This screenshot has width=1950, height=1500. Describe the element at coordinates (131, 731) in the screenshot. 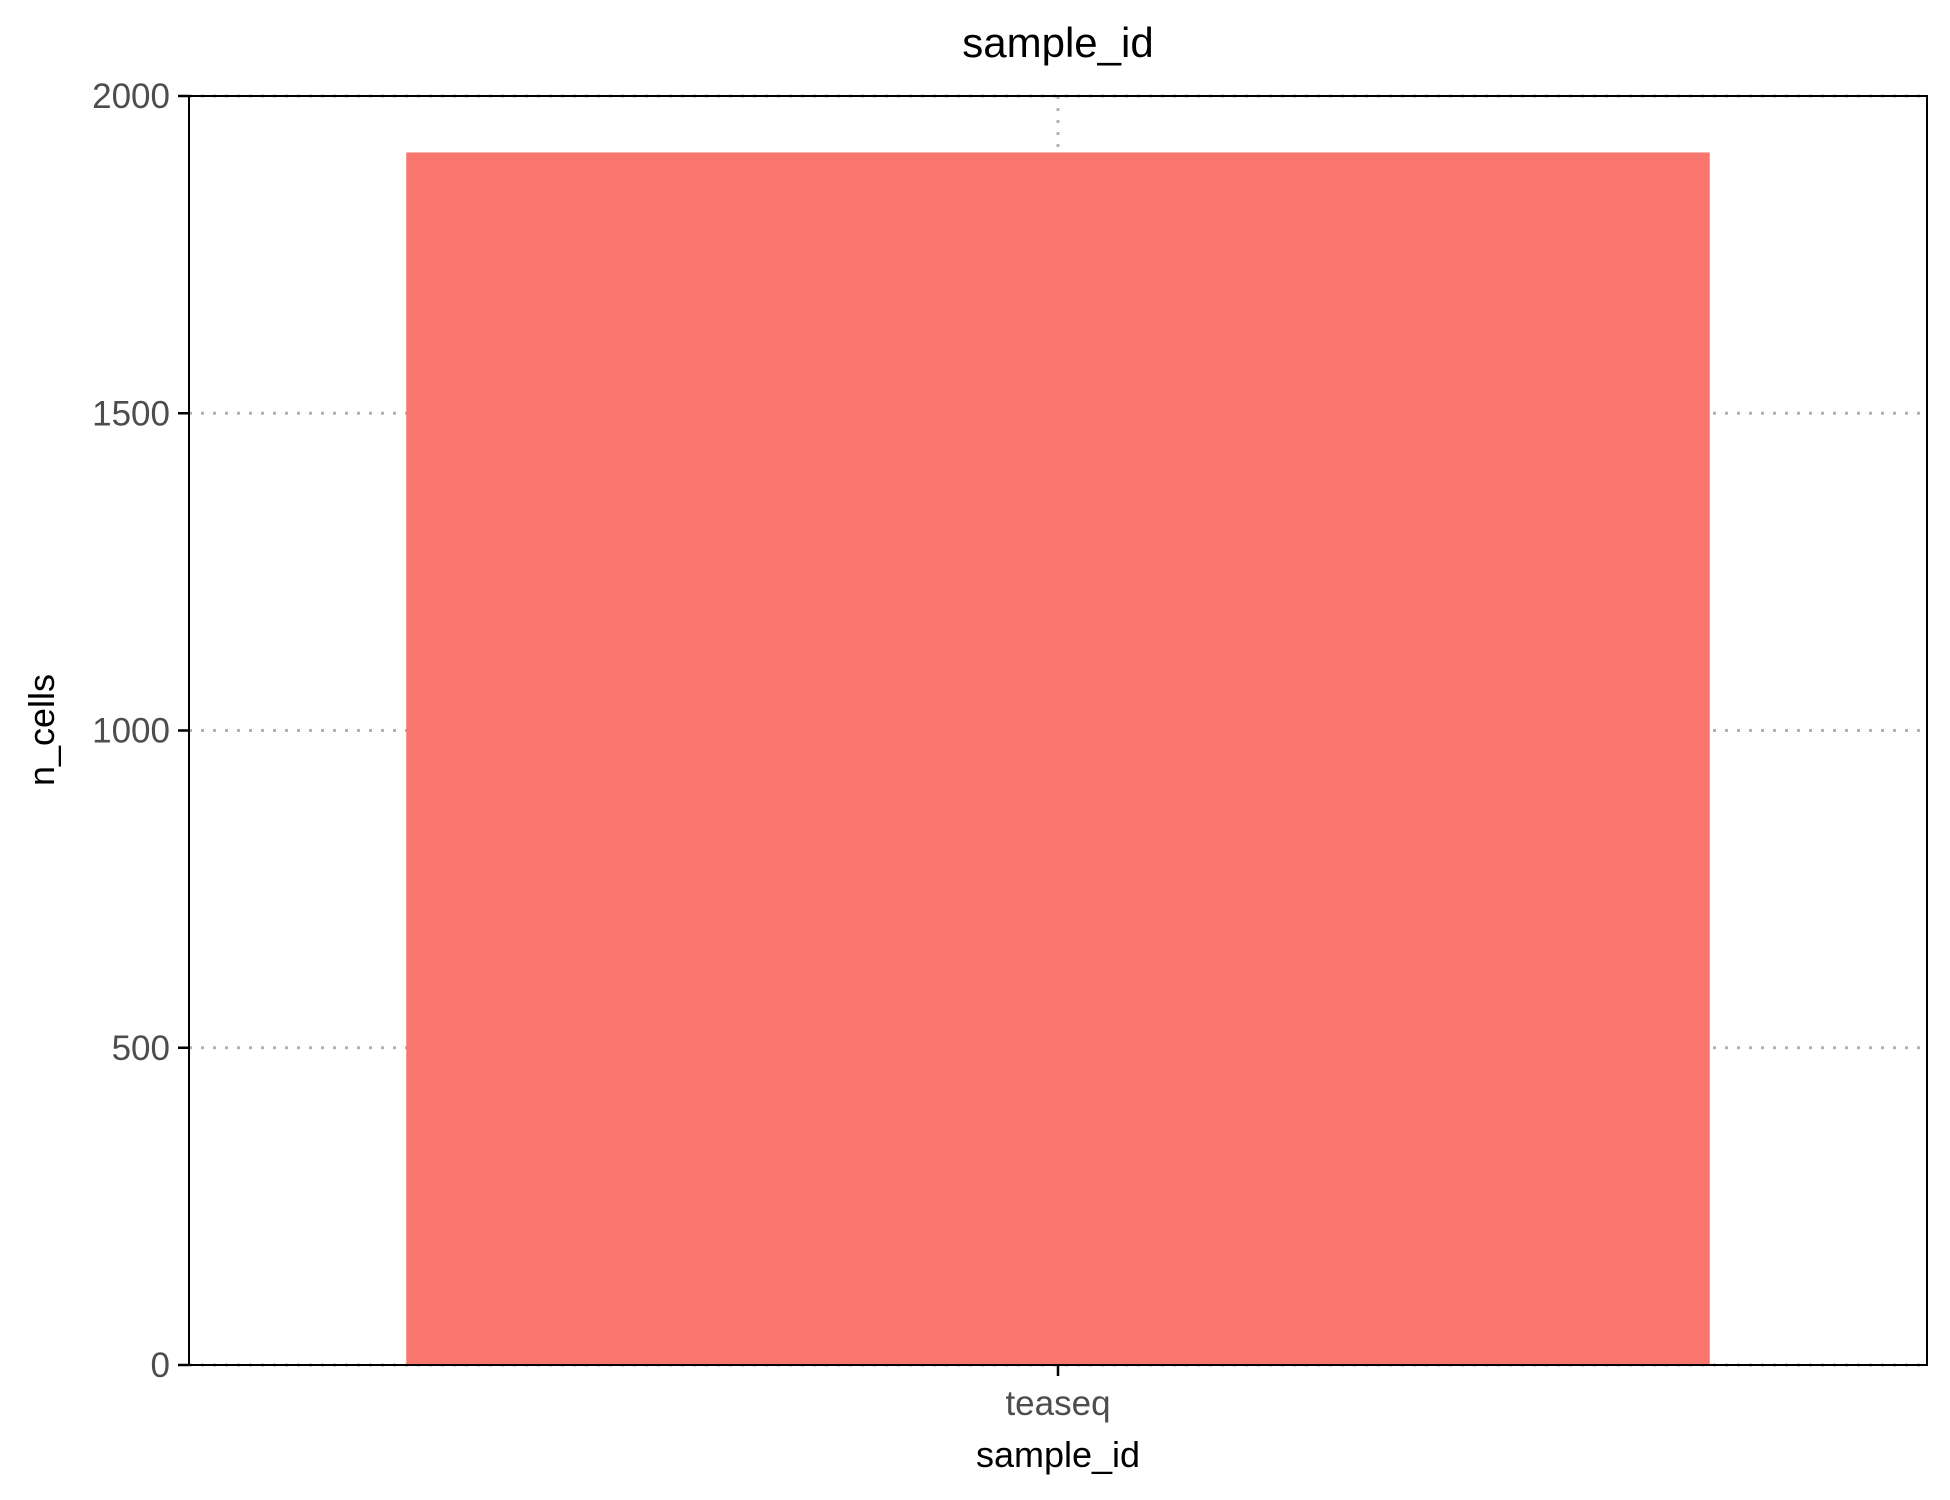

I see `y-tick-label-1000: 1000` at that location.